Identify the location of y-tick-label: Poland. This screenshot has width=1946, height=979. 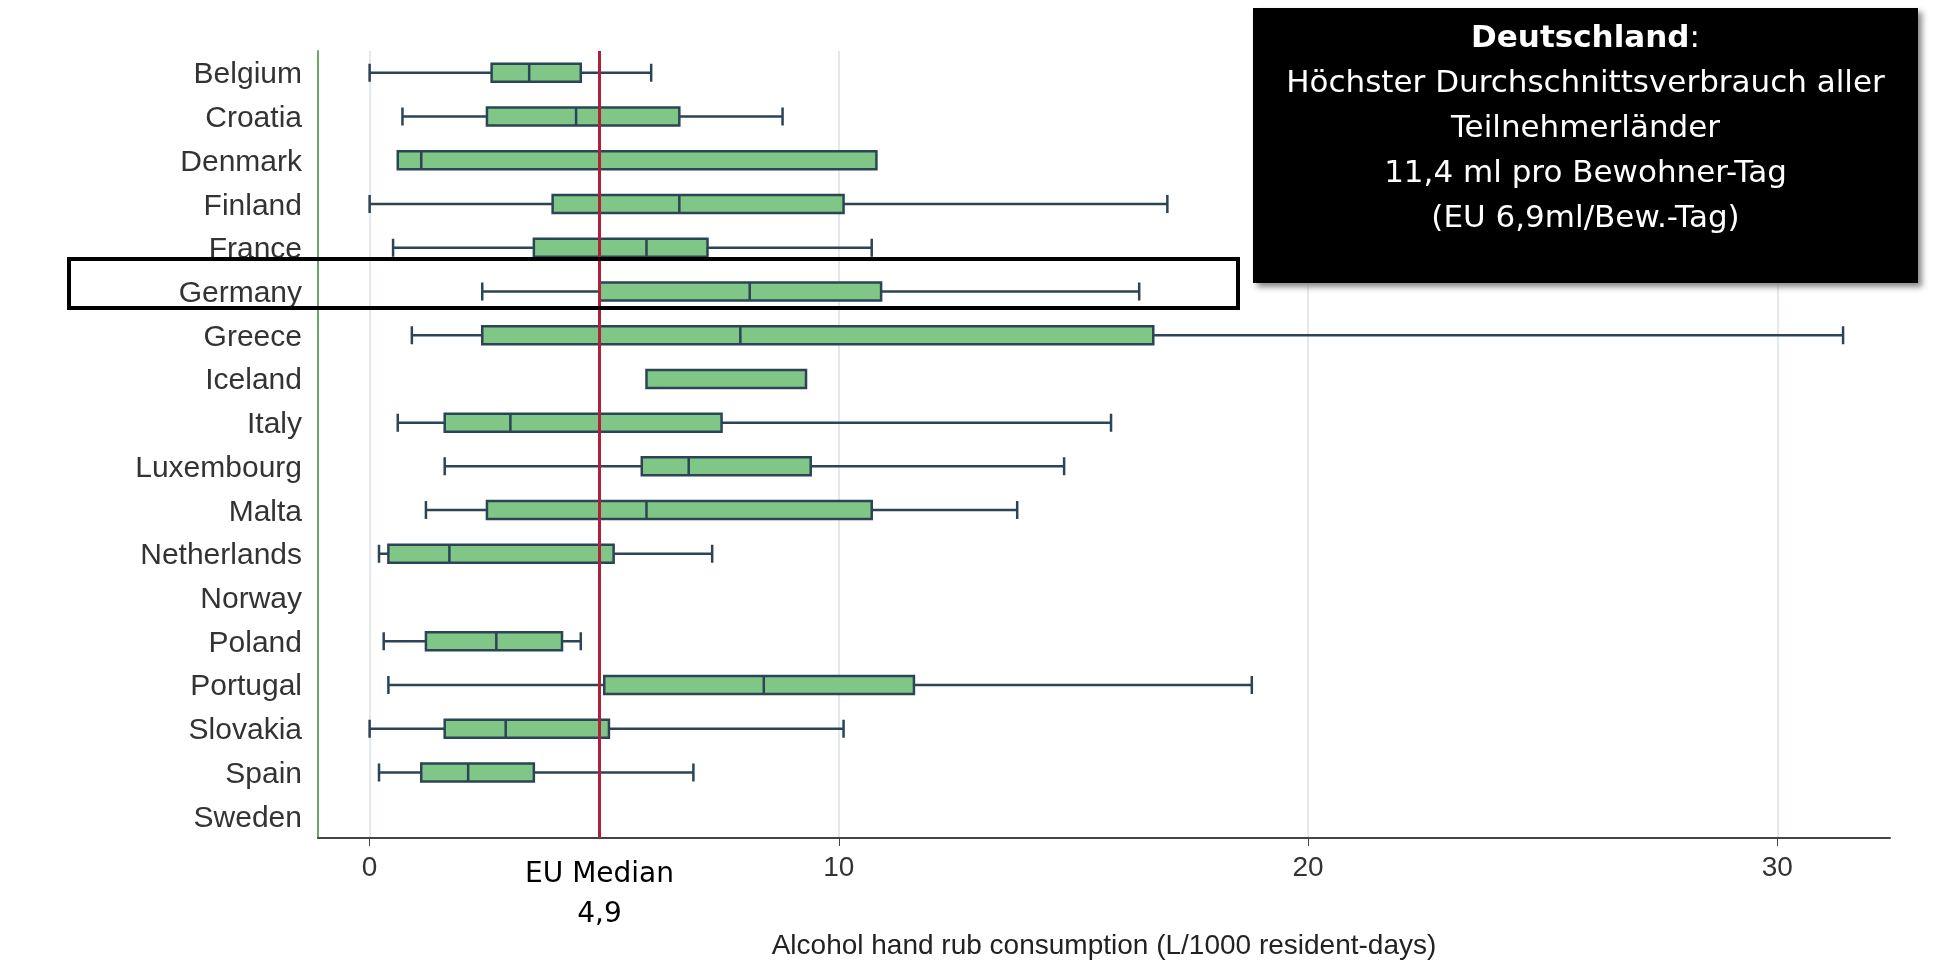
(255, 641).